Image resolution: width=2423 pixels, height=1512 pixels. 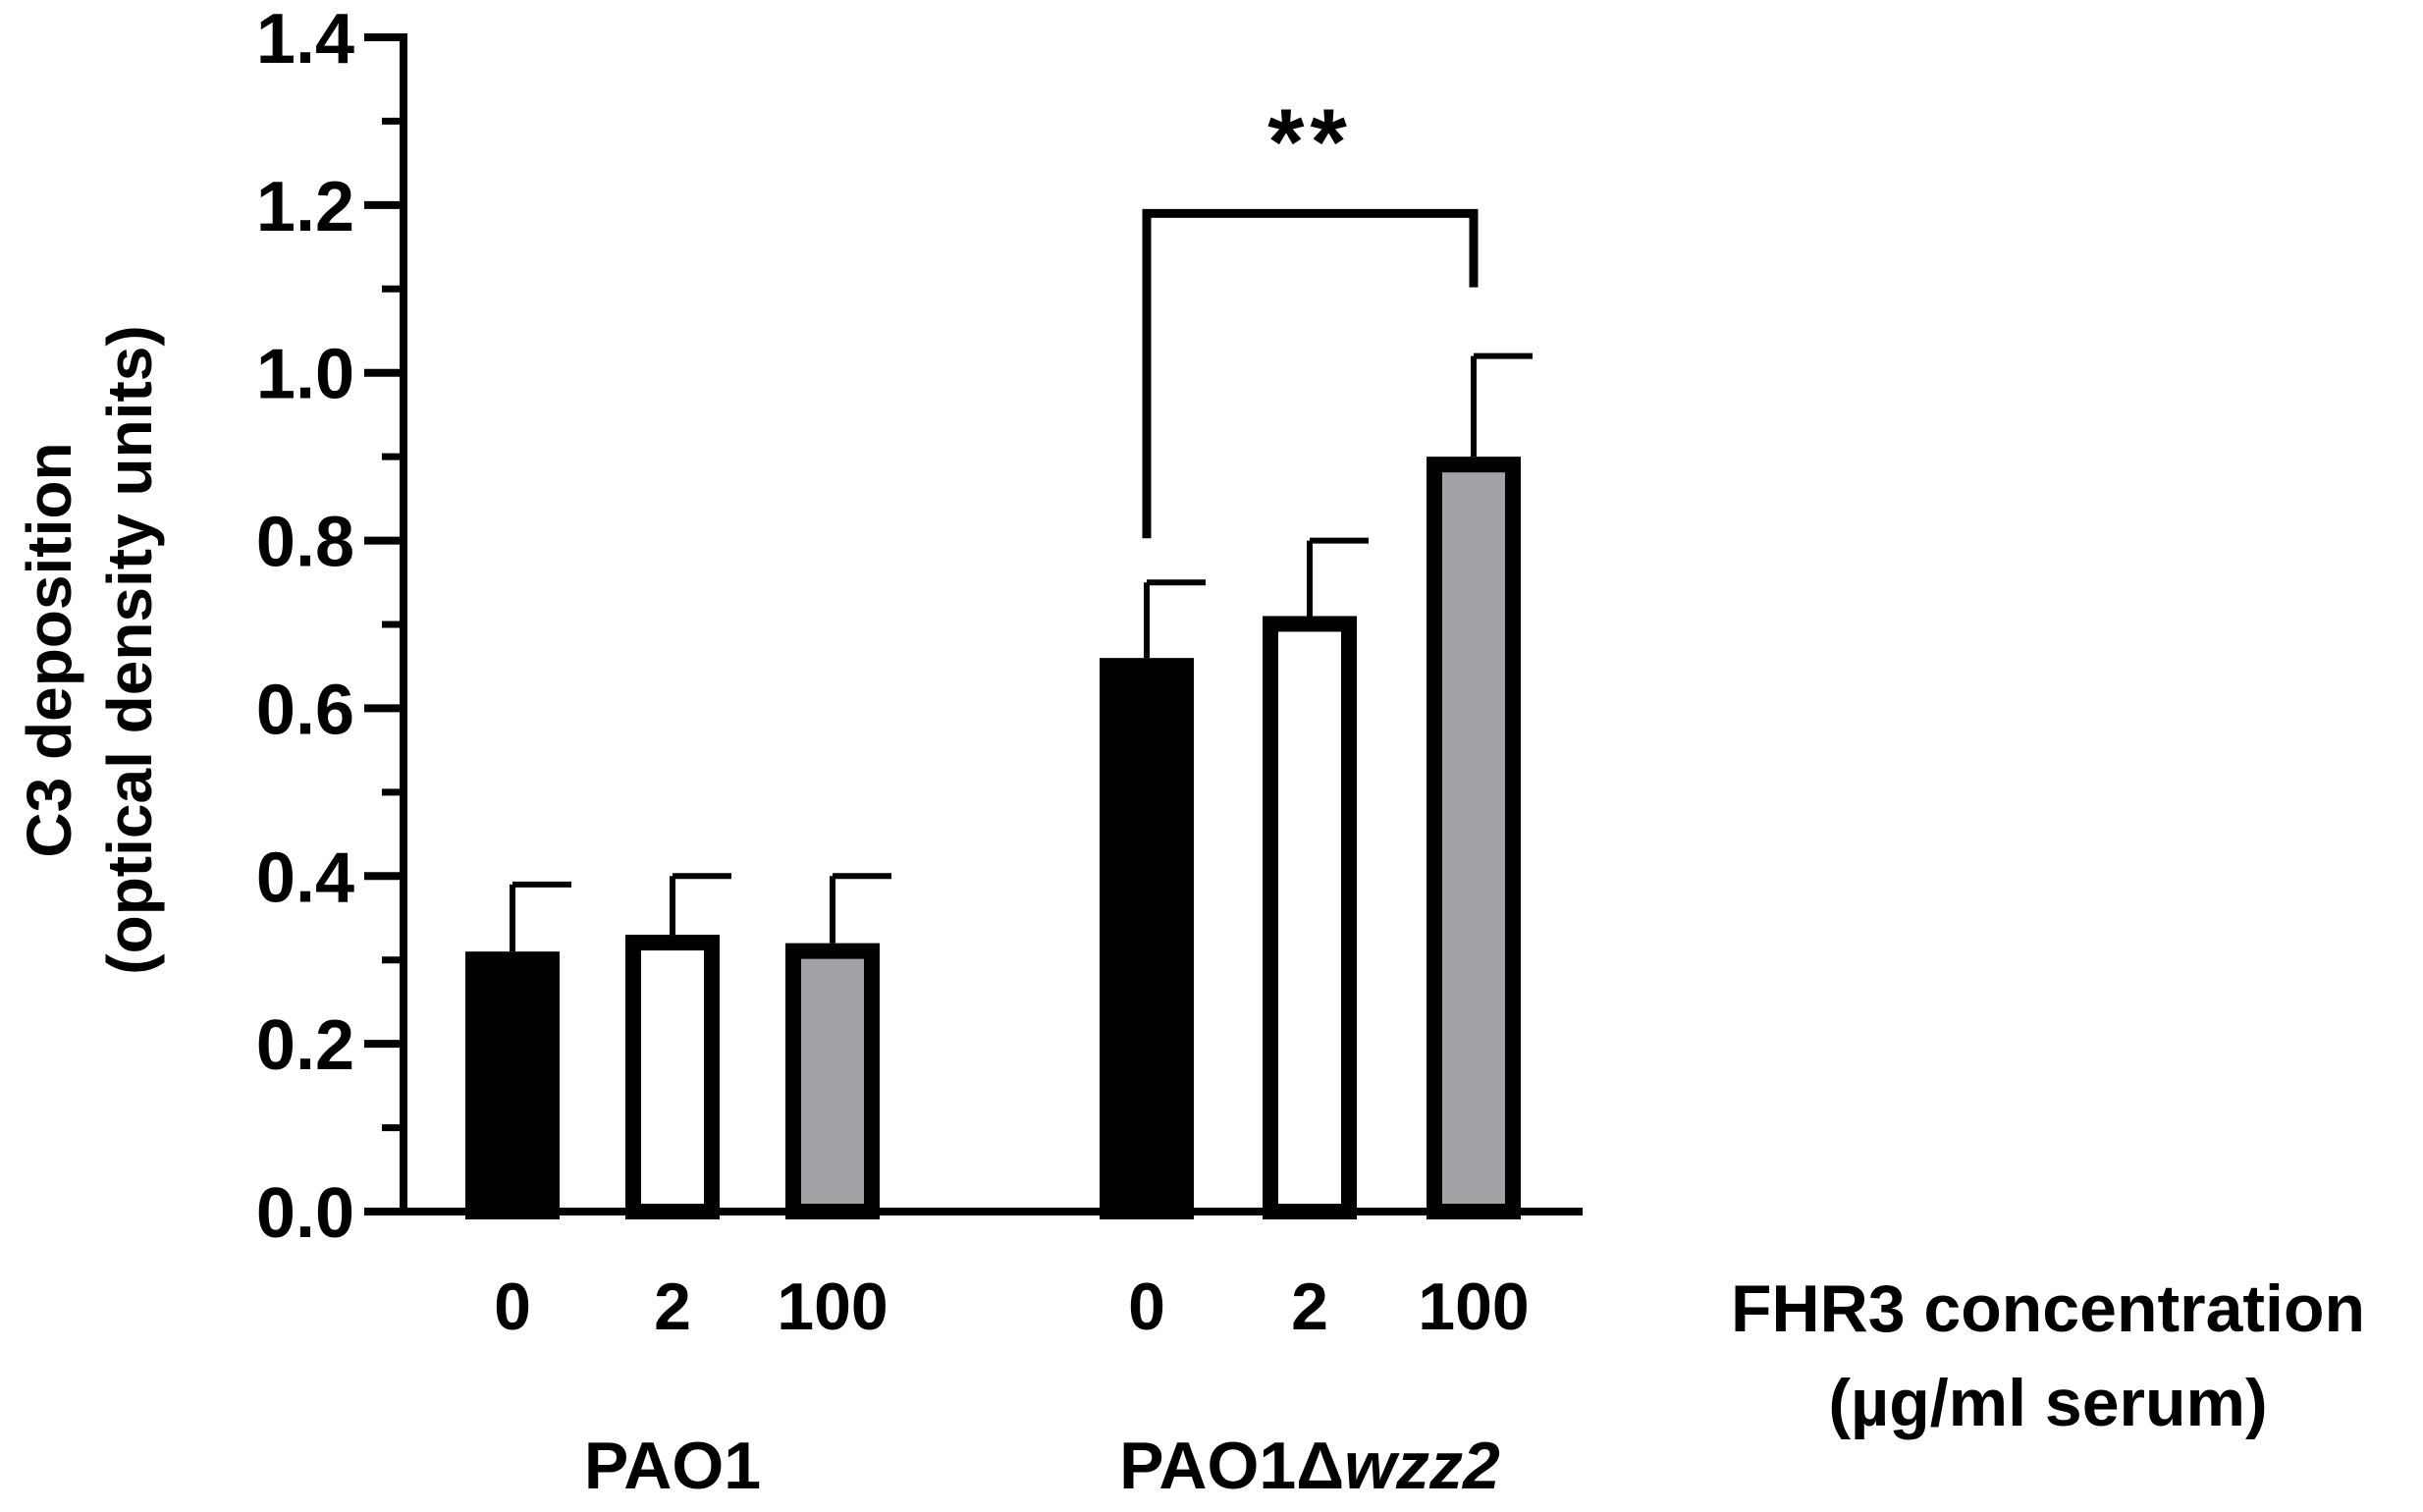 I want to click on y-tick-label: 0.6, so click(x=305, y=710).